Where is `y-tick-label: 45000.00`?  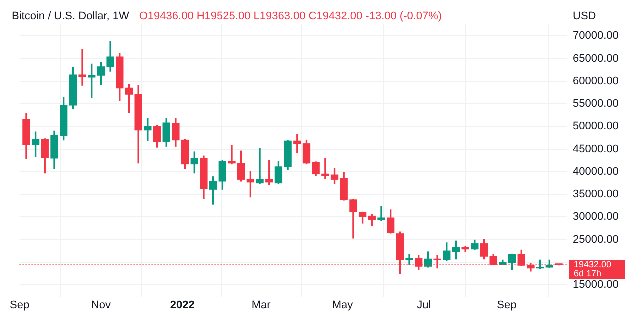
y-tick-label: 45000.00 is located at coordinates (596, 149).